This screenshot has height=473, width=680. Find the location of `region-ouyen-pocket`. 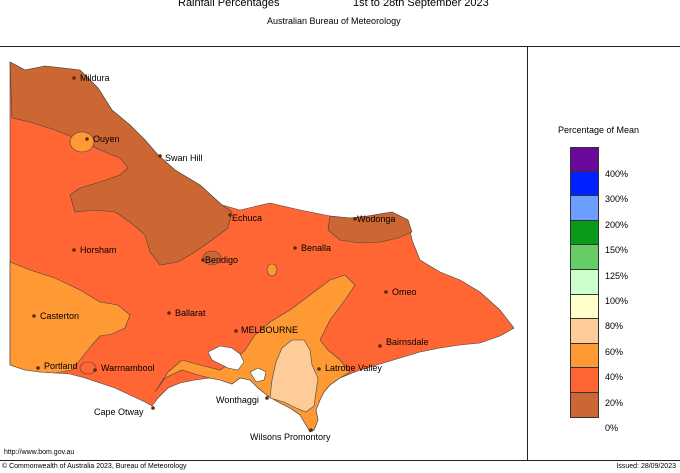

region-ouyen-pocket is located at coordinates (82, 142).